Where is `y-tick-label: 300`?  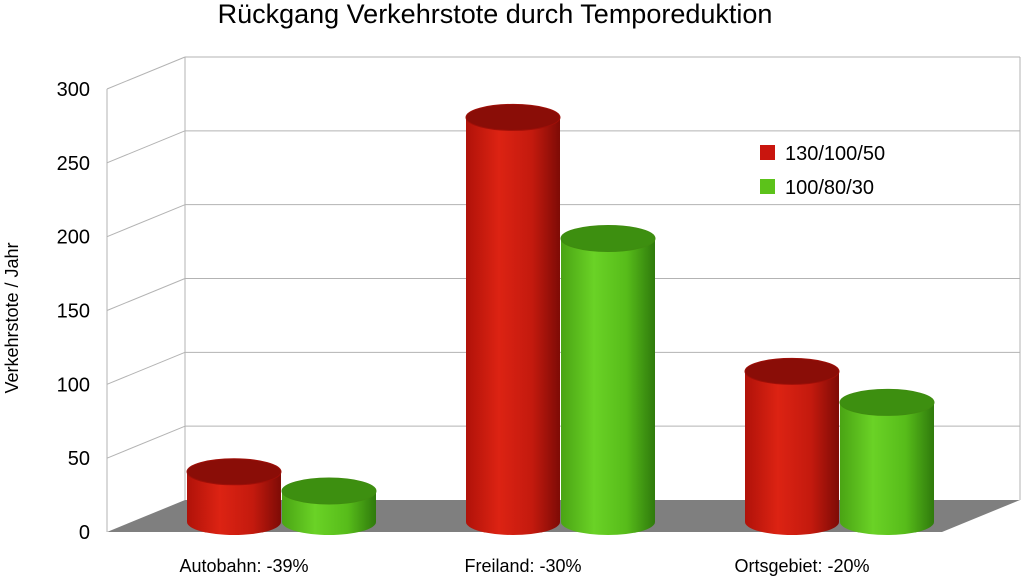
y-tick-label: 300 is located at coordinates (73, 90).